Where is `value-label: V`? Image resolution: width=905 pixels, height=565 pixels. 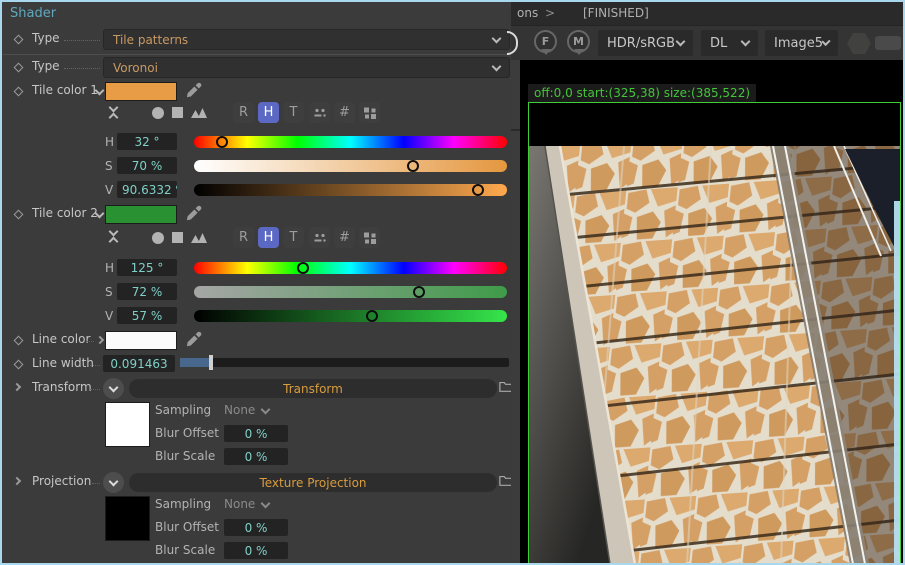
value-label: V is located at coordinates (109, 316).